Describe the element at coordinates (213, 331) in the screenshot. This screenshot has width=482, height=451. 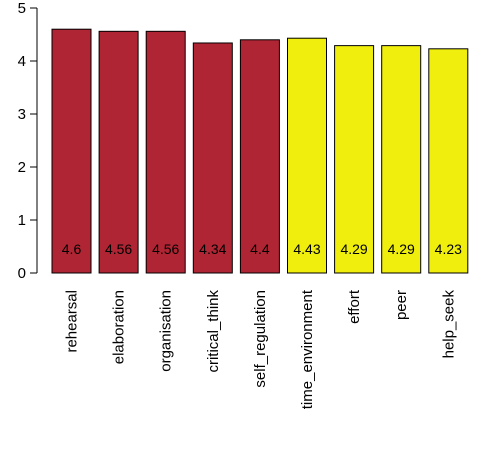
I see `x-category-label: critical_think` at that location.